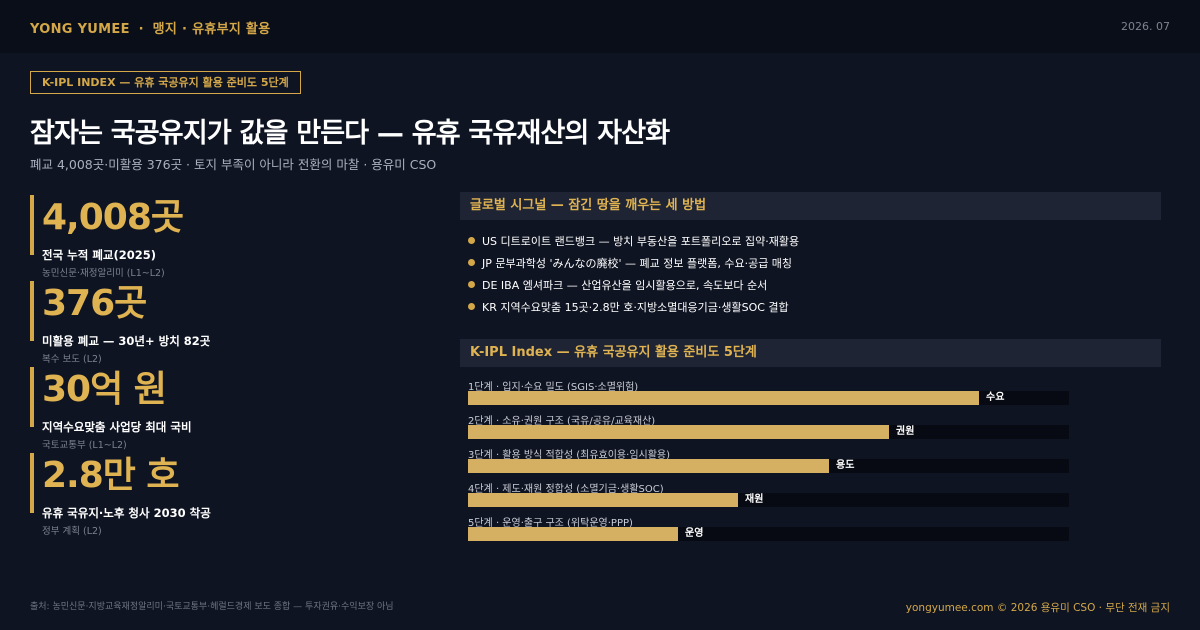 Image resolution: width=1200 pixels, height=630 pixels. I want to click on signal-item: KR 지역수요맞춤 15곳·2.8만 호·지방소멸대응기금·생활SOC 결합, so click(628, 307).